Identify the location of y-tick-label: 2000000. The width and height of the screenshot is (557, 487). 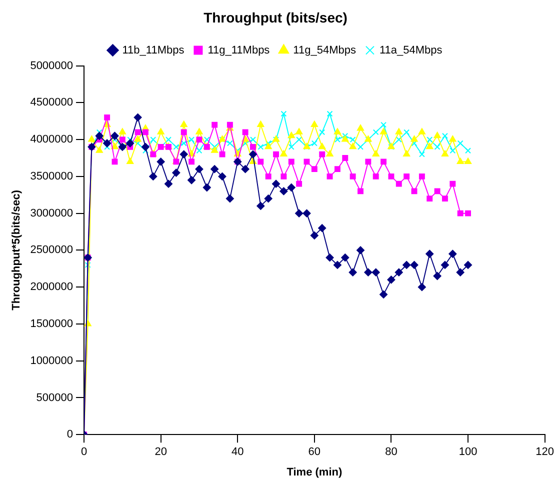
(52, 287).